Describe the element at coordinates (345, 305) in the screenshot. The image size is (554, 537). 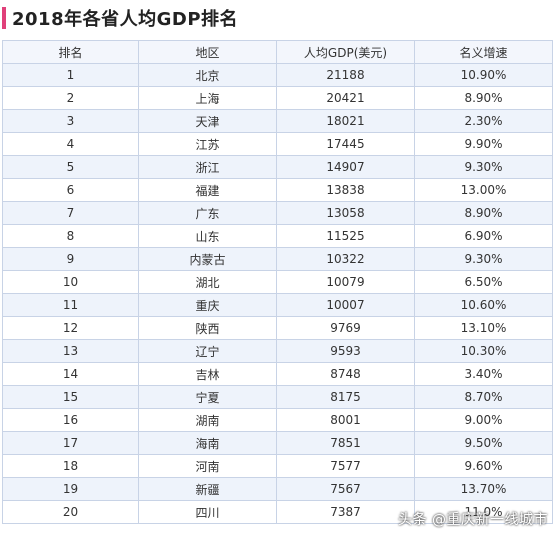
I see `cell-gdp-per-capita: 10007` at that location.